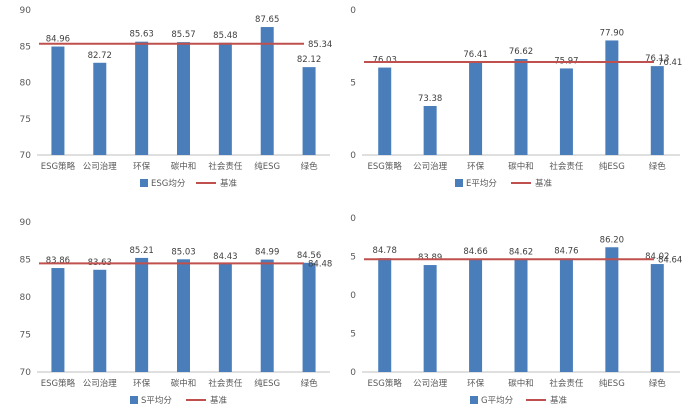 This screenshot has height=415, width=700. I want to click on data-label: 84.02, so click(657, 257).